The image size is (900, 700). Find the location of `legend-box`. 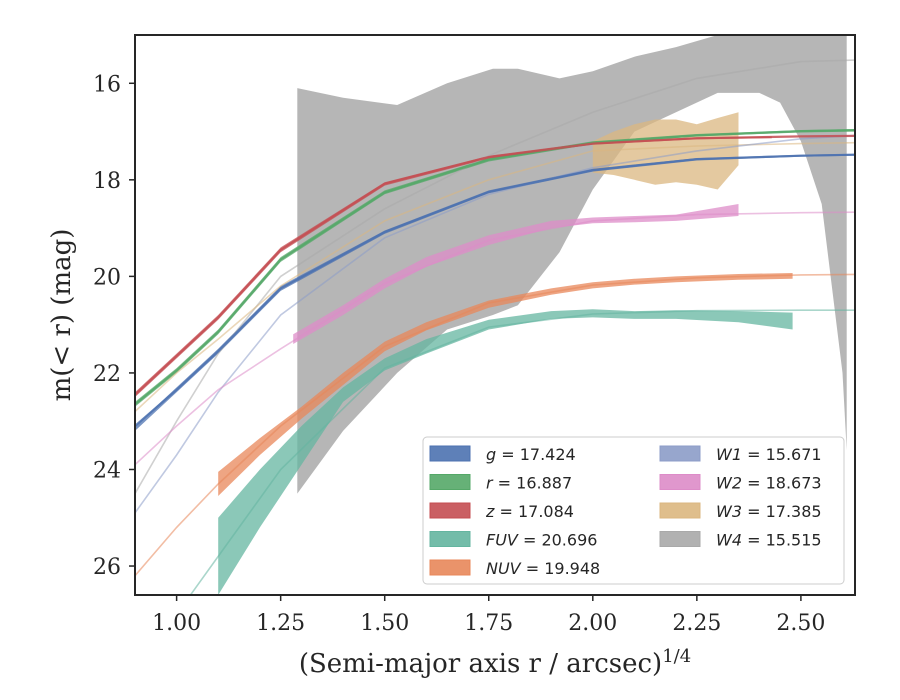

legend-box is located at coordinates (633, 510).